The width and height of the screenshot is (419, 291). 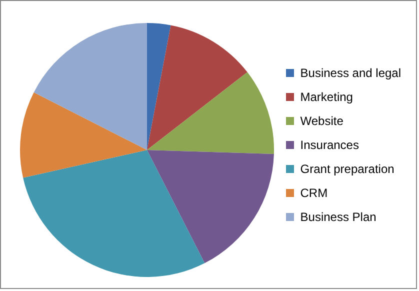 What do you see at coordinates (322, 121) in the screenshot?
I see `legend-label: Website` at bounding box center [322, 121].